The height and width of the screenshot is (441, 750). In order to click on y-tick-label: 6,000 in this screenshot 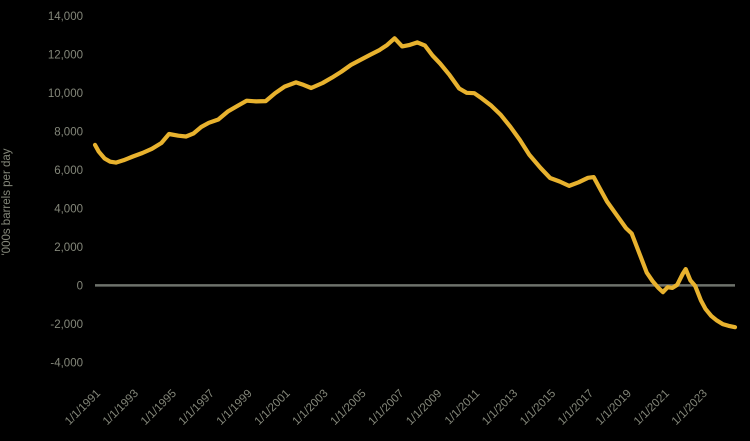, I will do `click(68, 171)`.